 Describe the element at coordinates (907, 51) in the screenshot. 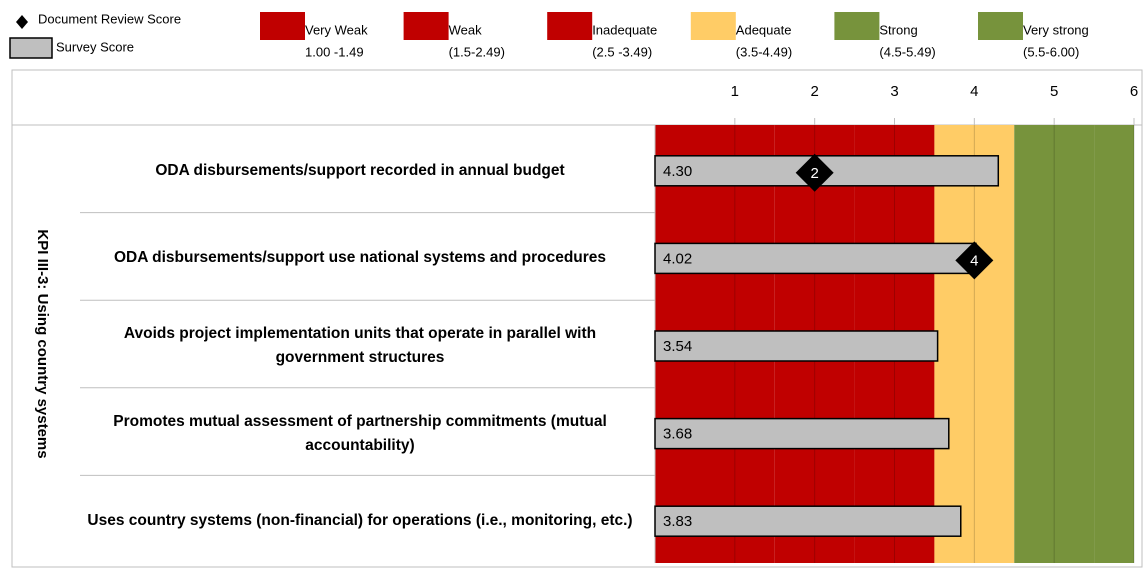

I see `band-legend-range: (4.5-5.49)` at that location.